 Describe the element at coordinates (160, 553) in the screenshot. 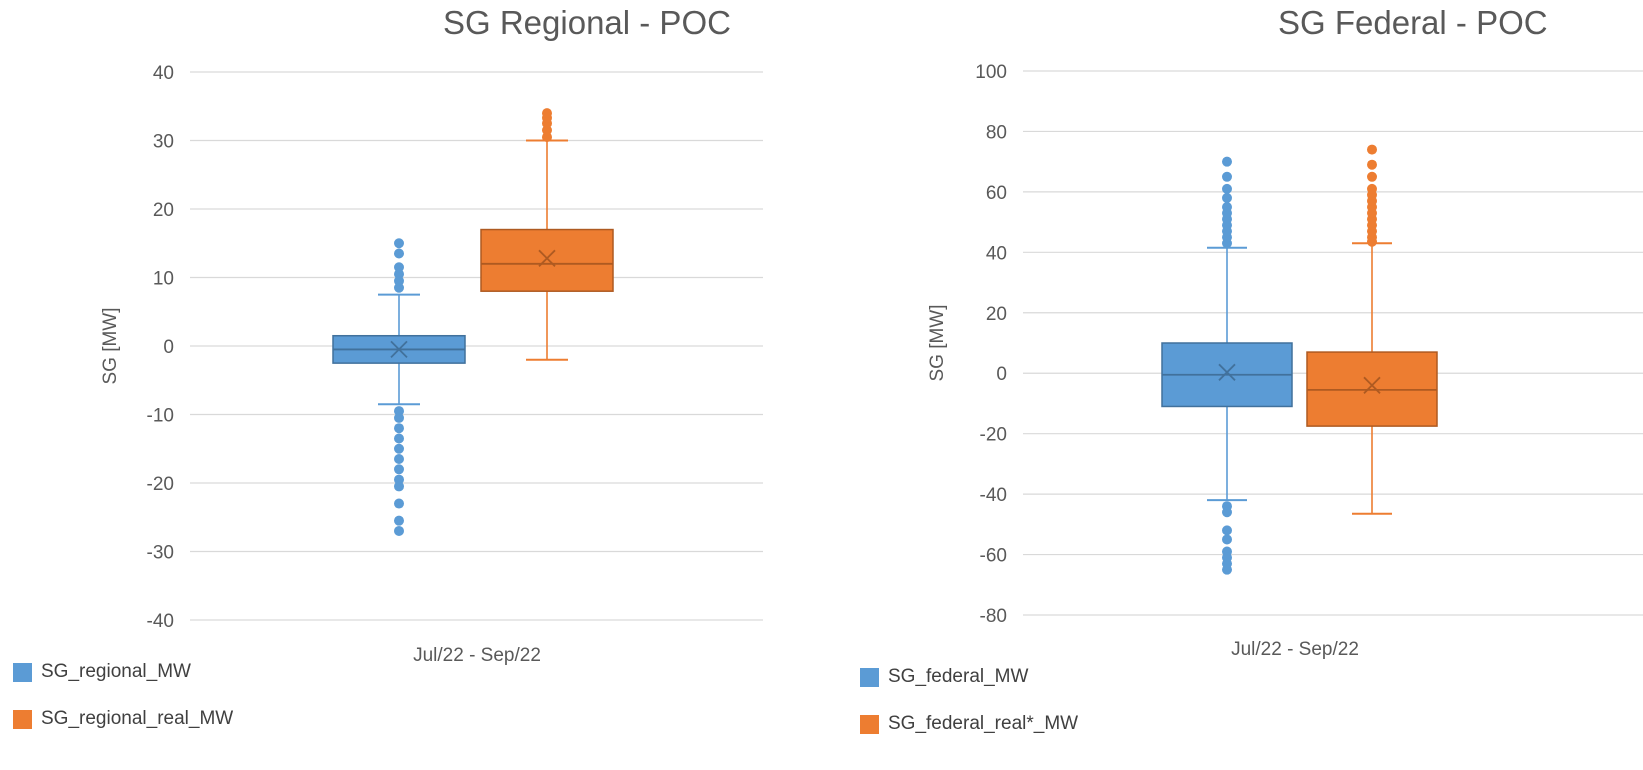

I see `y-tick-label: -30` at that location.